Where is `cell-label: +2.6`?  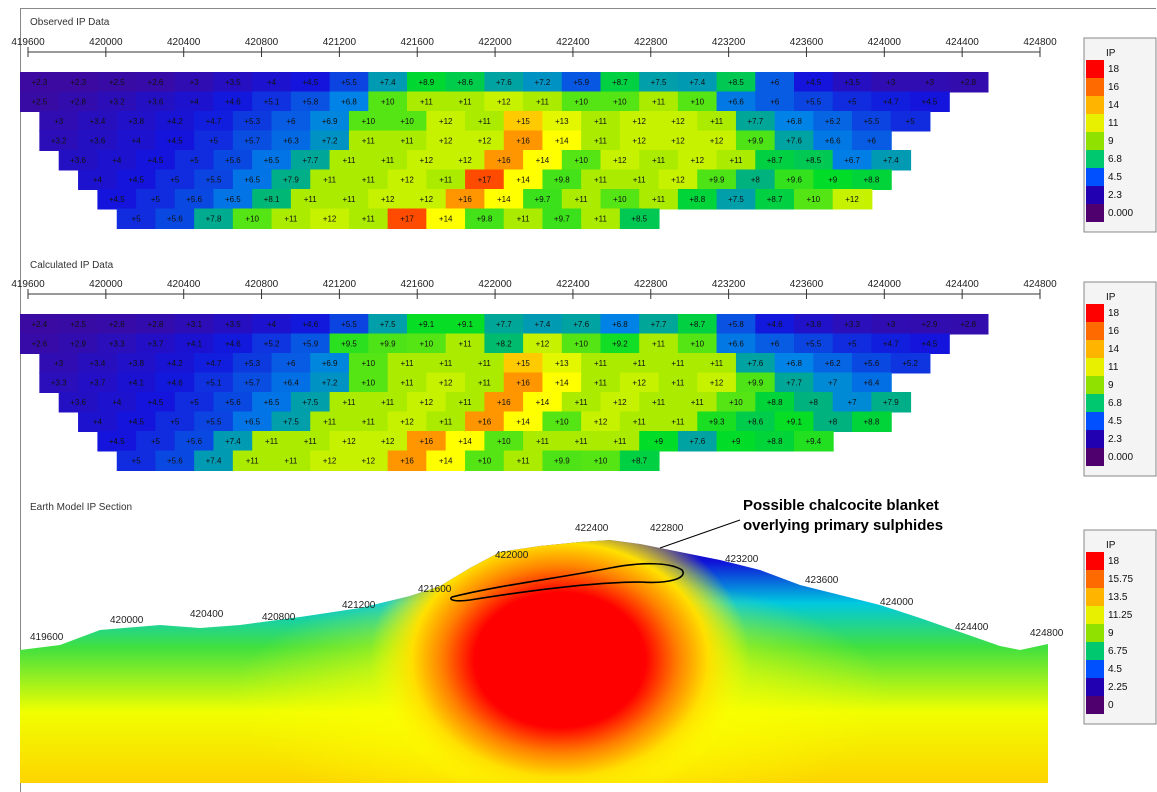
cell-label: +2.6 is located at coordinates (117, 324).